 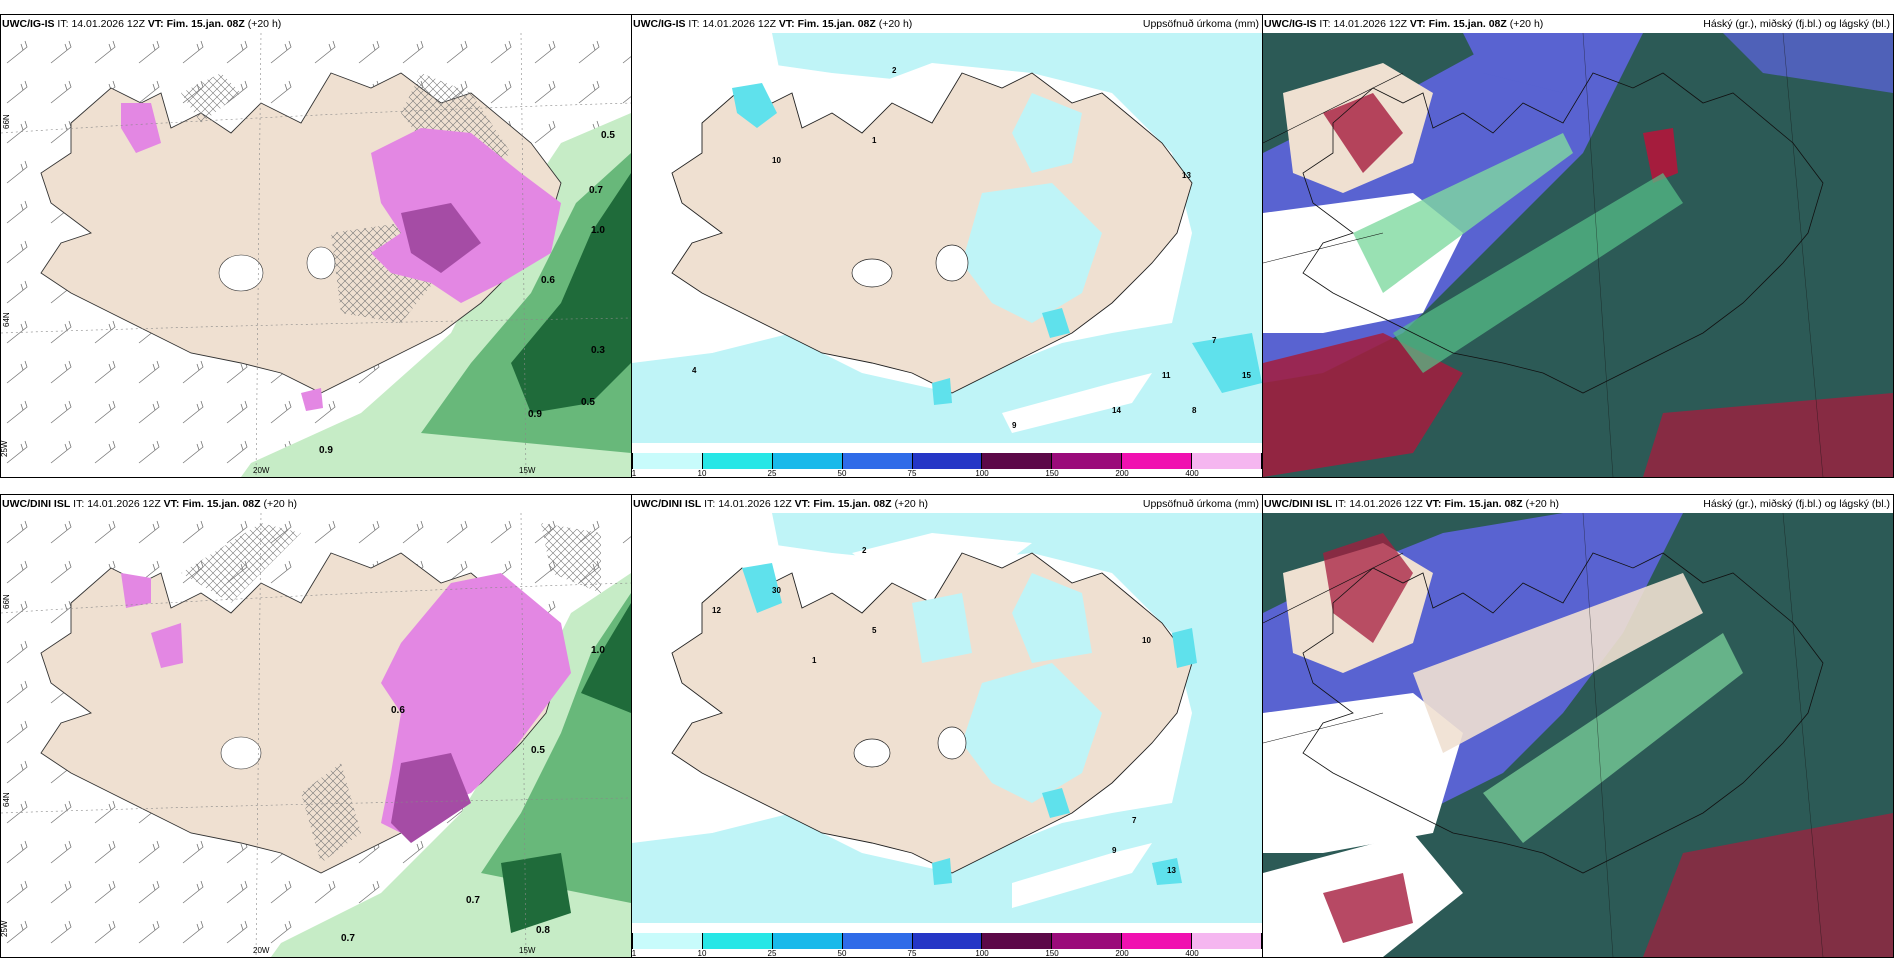 What do you see at coordinates (598, 350) in the screenshot?
I see `map-label: 0.3` at bounding box center [598, 350].